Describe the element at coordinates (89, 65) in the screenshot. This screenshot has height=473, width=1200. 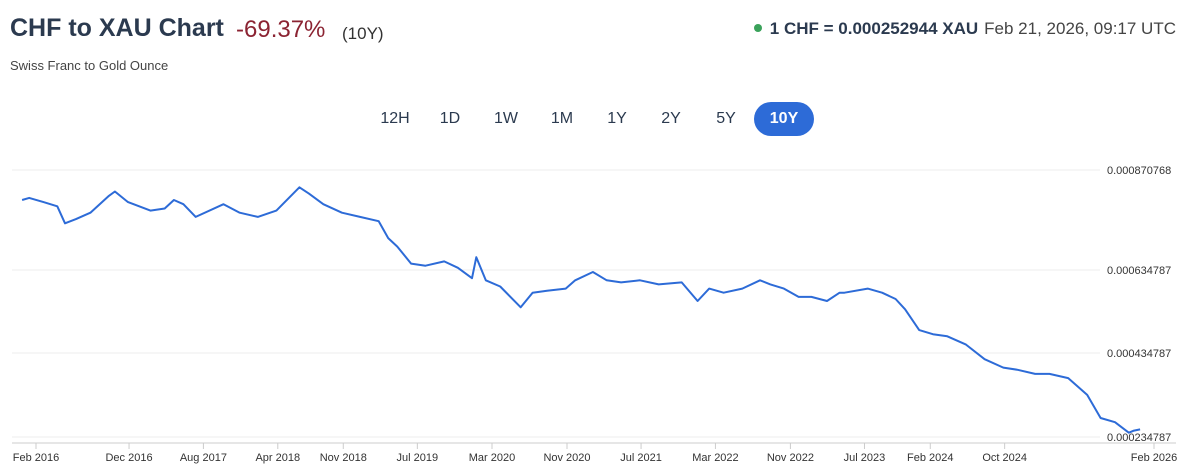
I see `page-subtitle: Swiss Franc to Gold Ounce` at that location.